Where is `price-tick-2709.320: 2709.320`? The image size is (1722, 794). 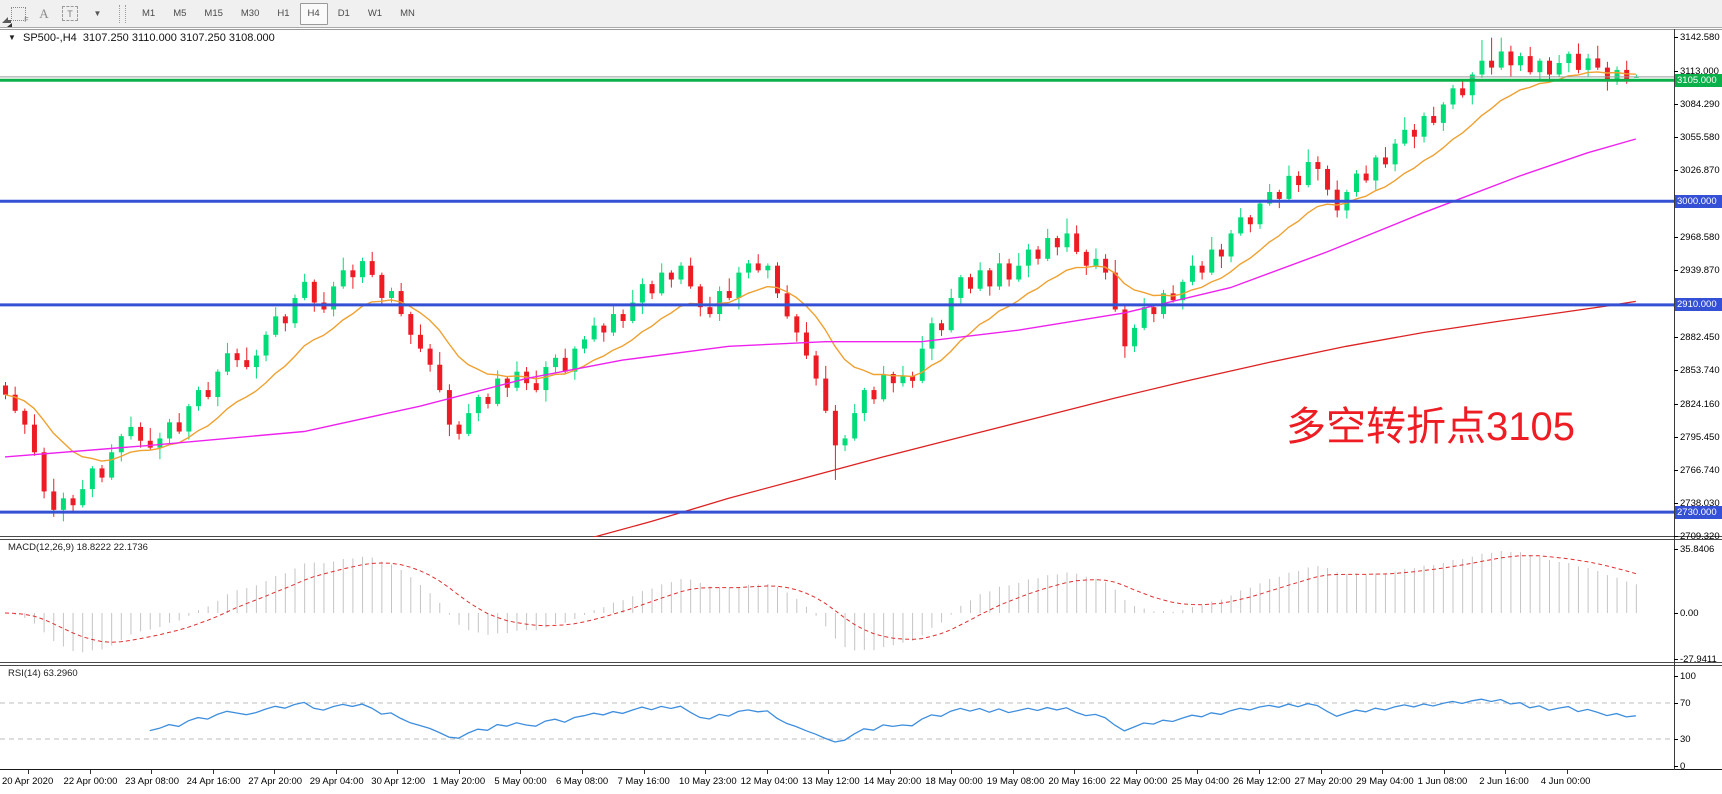 price-tick-2709.320: 2709.320 is located at coordinates (1697, 536).